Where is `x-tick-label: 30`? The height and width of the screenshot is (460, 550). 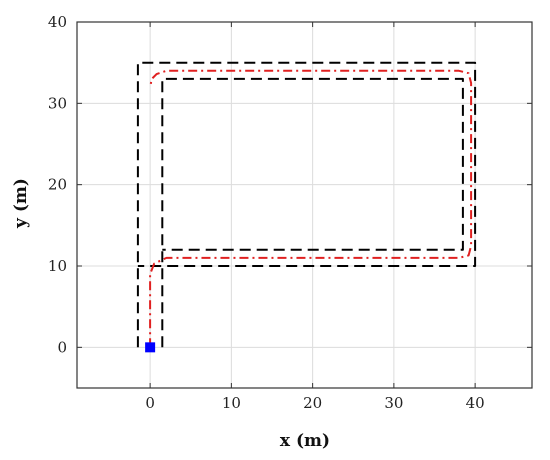
x-tick-label: 30 is located at coordinates (393, 403).